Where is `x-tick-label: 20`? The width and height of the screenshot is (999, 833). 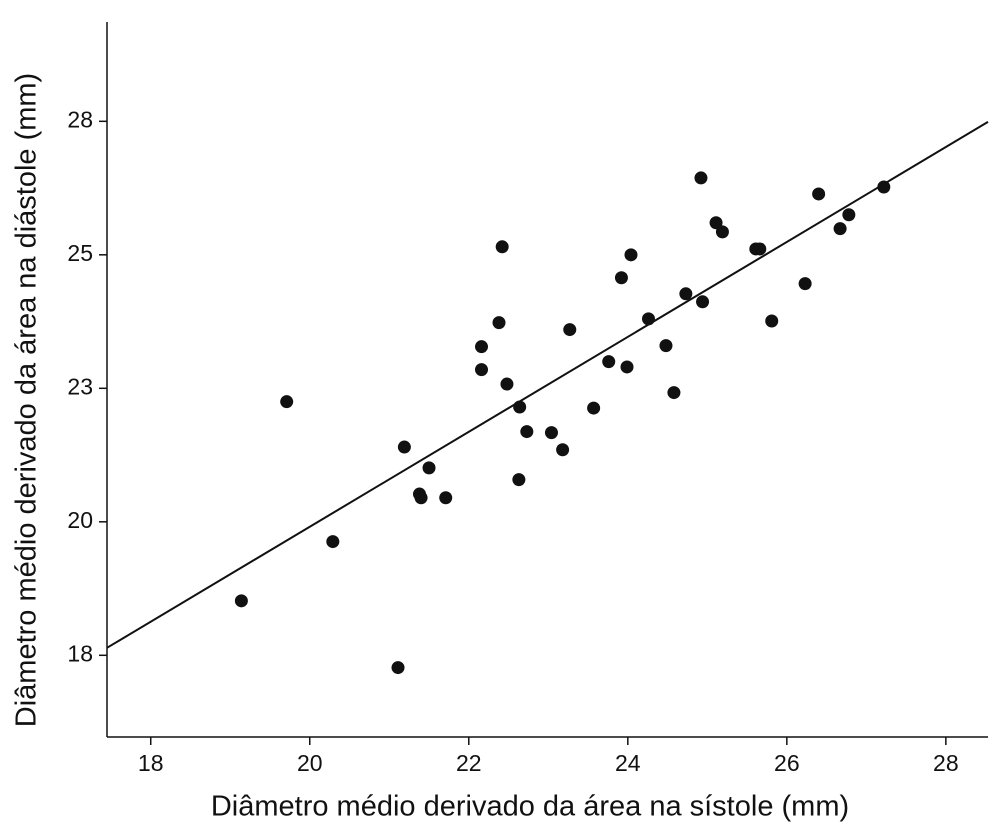
x-tick-label: 20 is located at coordinates (310, 763).